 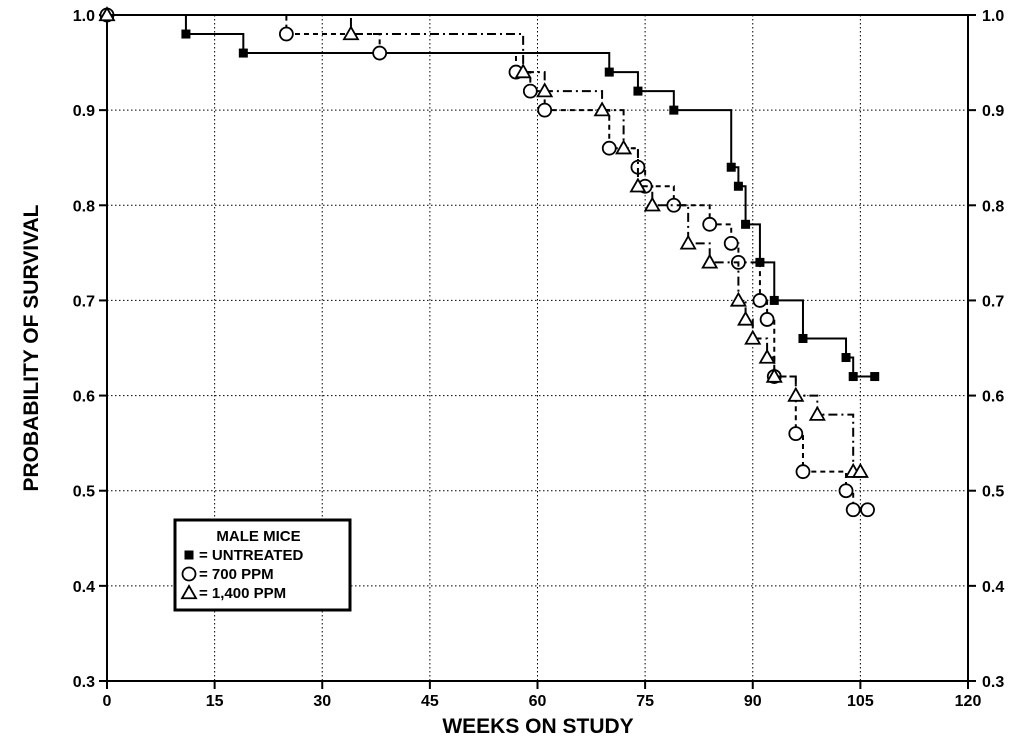 What do you see at coordinates (993, 492) in the screenshot?
I see `y-tick-label-right: 0.5` at bounding box center [993, 492].